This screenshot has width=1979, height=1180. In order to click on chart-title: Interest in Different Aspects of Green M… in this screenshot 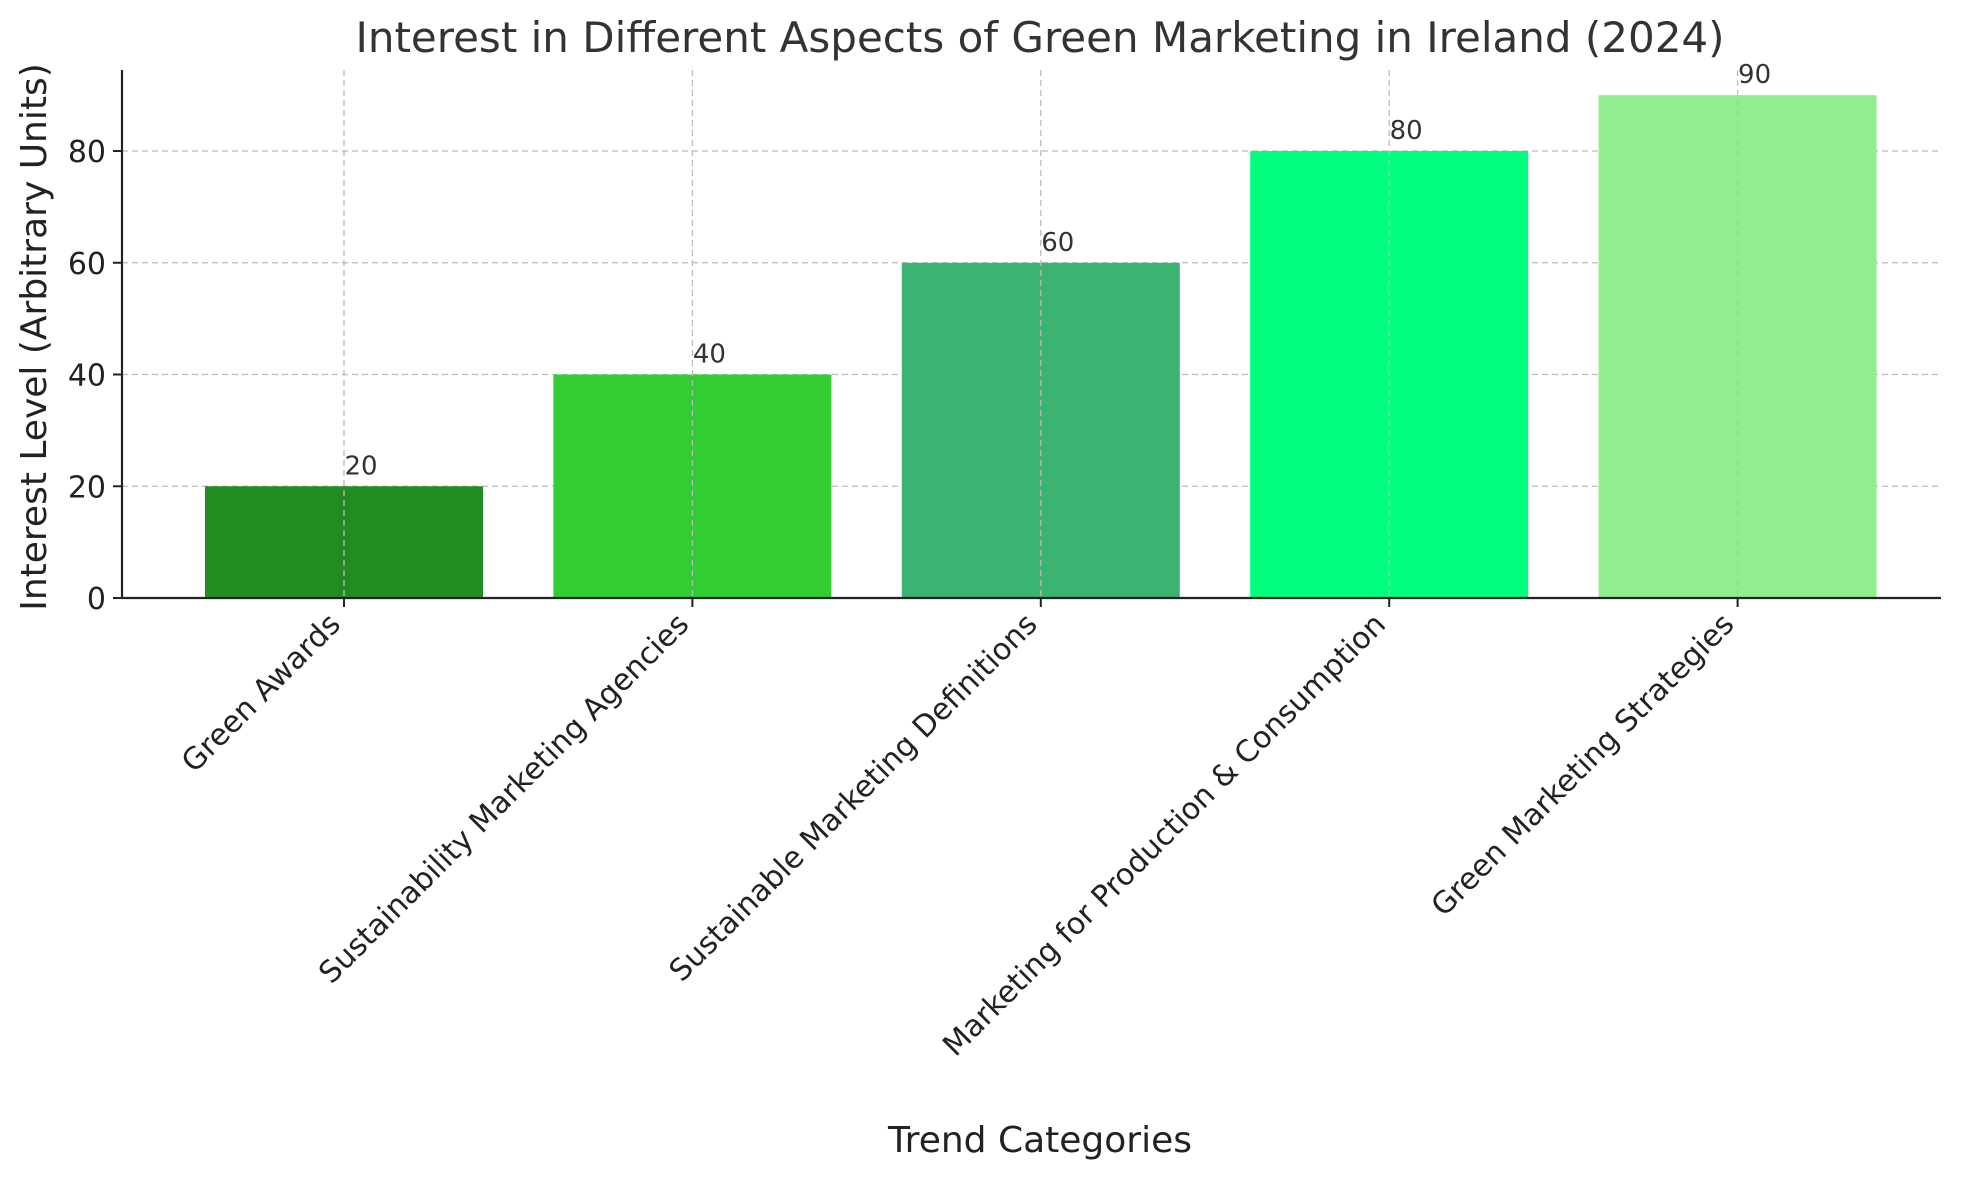, I will do `click(1039, 37)`.